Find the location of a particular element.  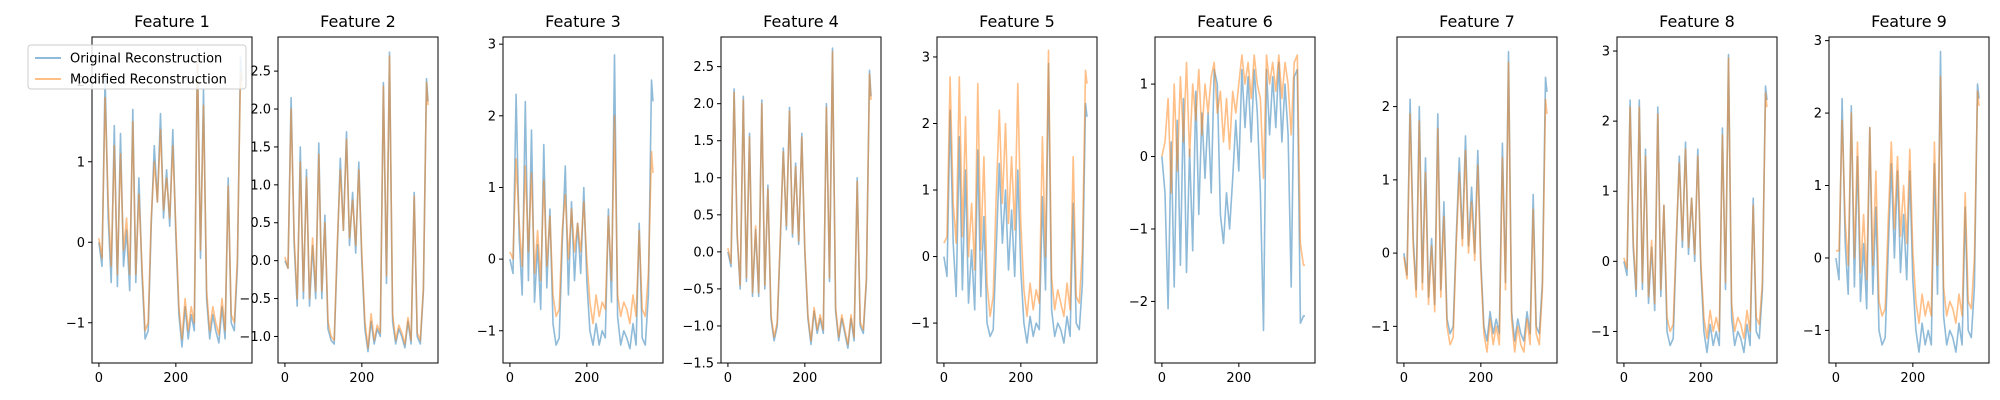

panel-title: Feature 6 is located at coordinates (1235, 21).